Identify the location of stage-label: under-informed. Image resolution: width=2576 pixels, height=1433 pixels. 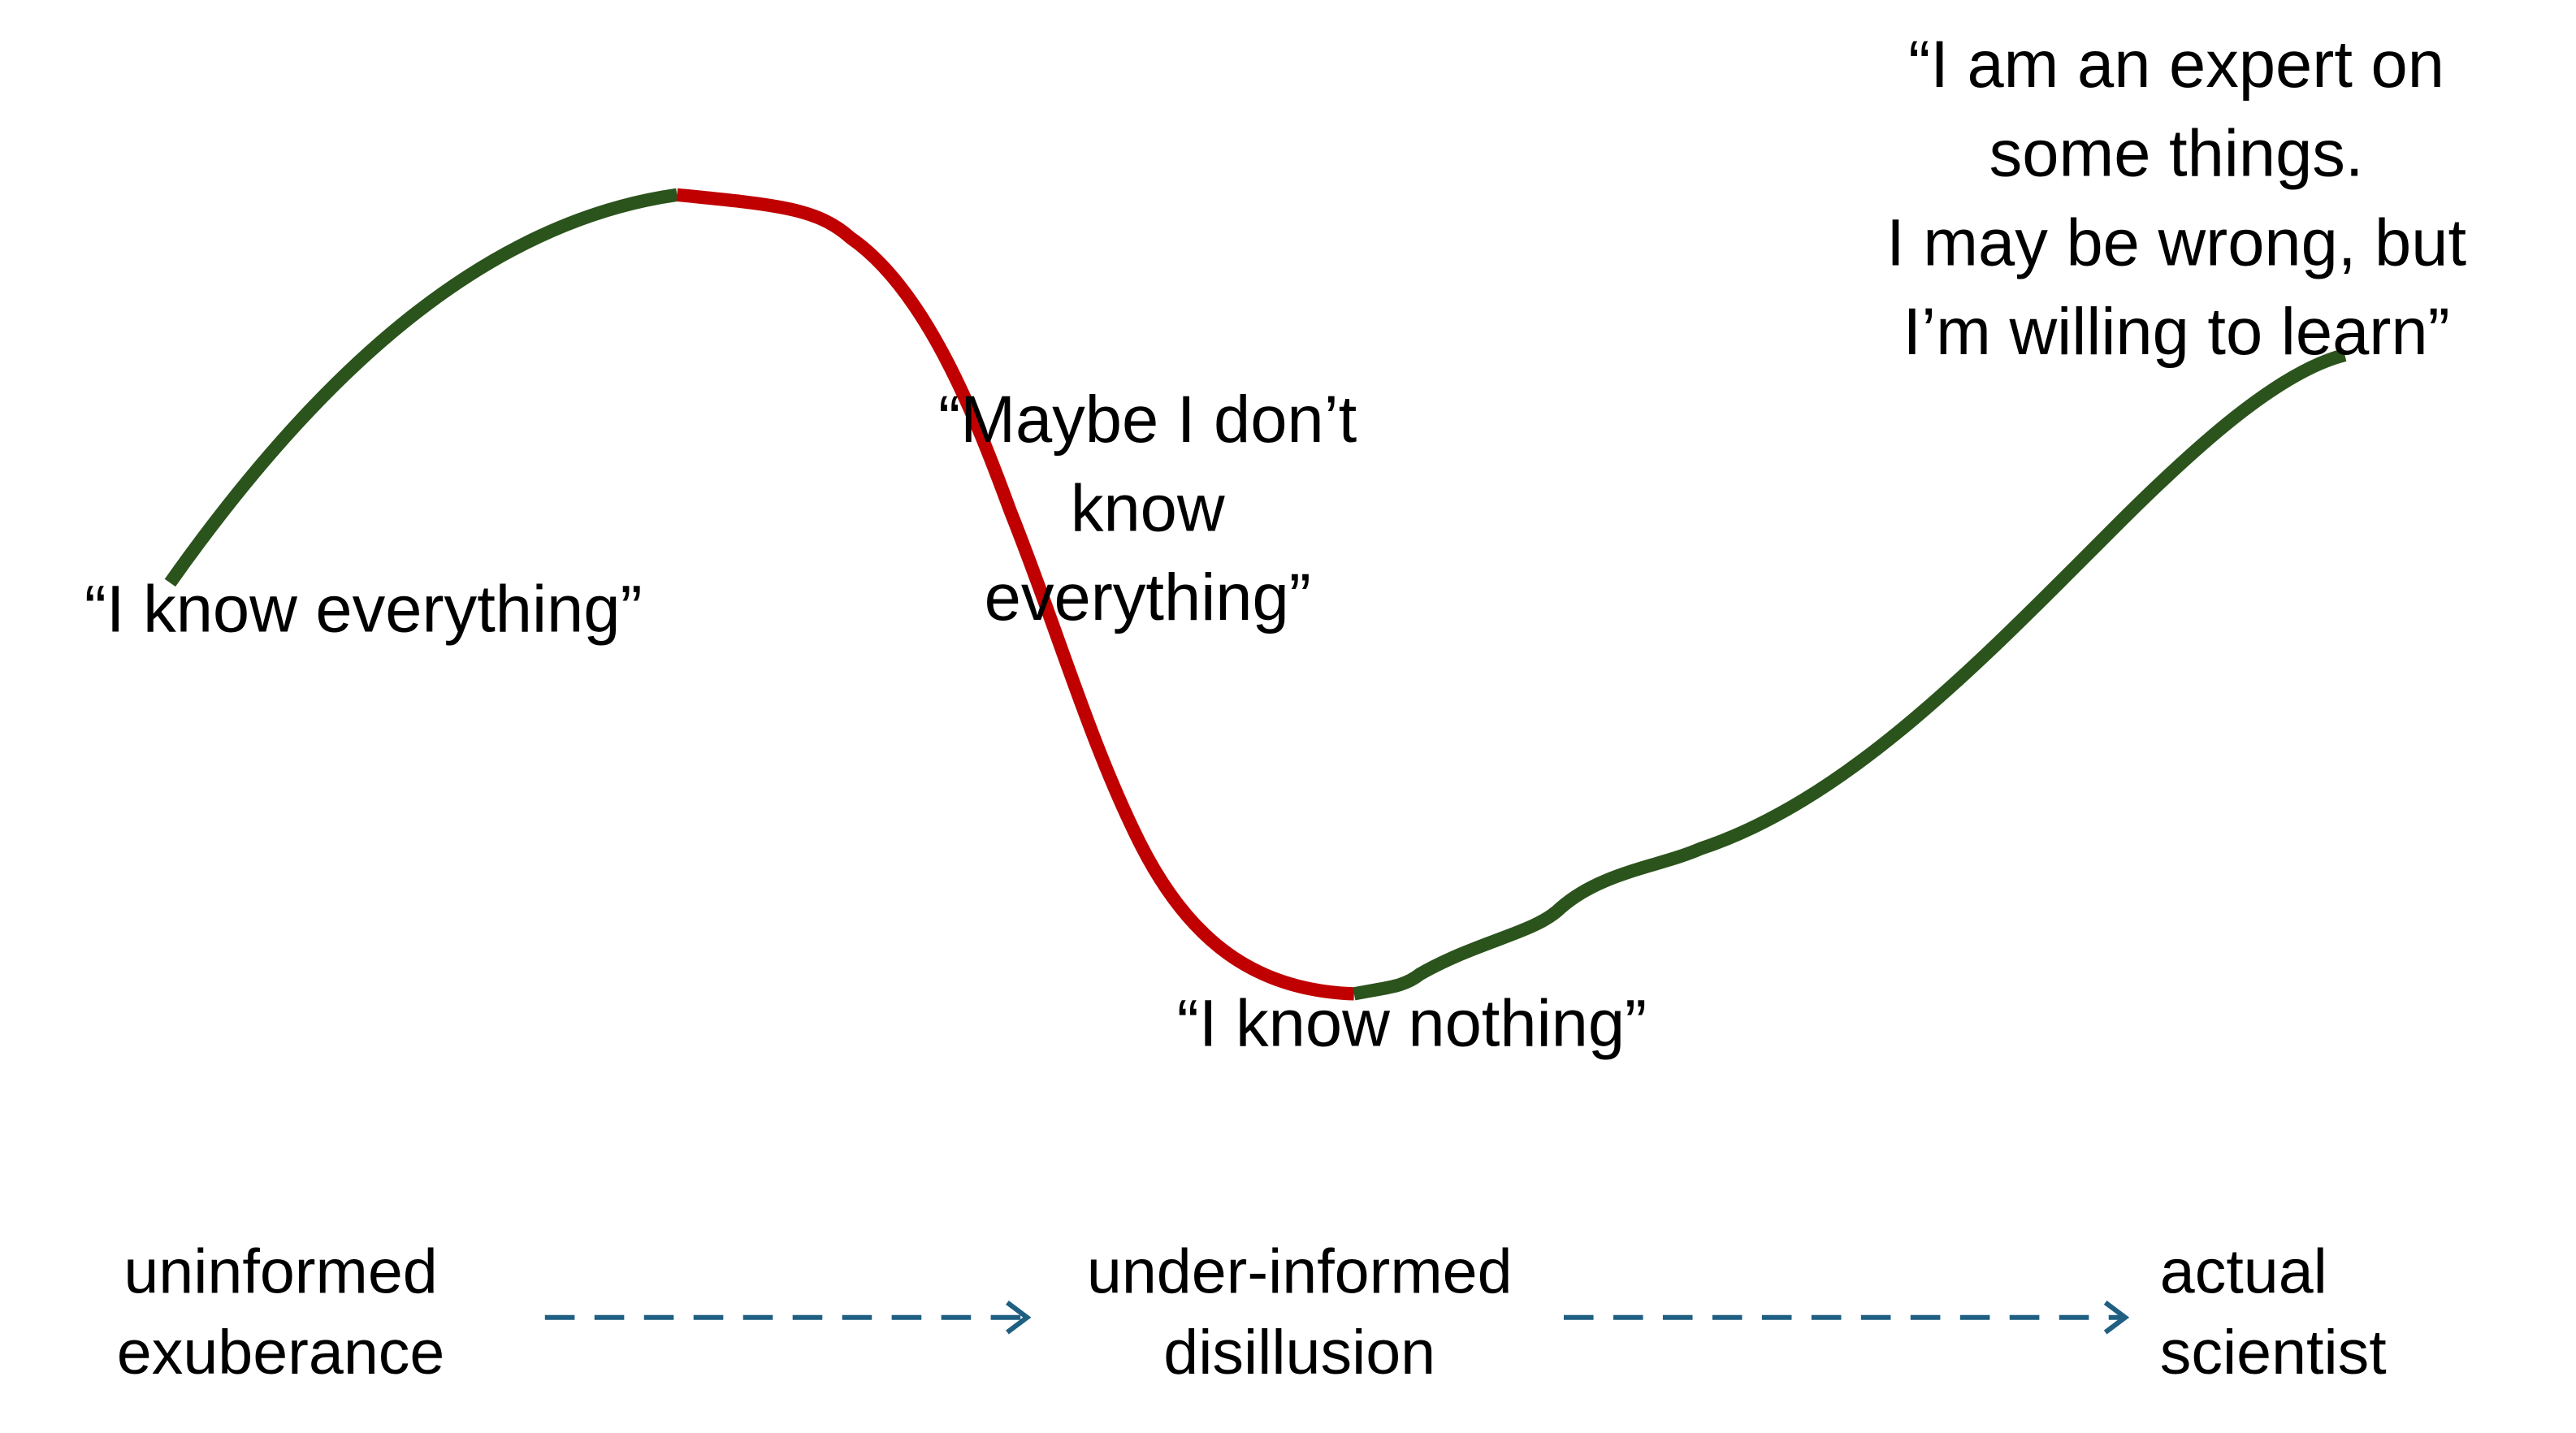
(1300, 1271).